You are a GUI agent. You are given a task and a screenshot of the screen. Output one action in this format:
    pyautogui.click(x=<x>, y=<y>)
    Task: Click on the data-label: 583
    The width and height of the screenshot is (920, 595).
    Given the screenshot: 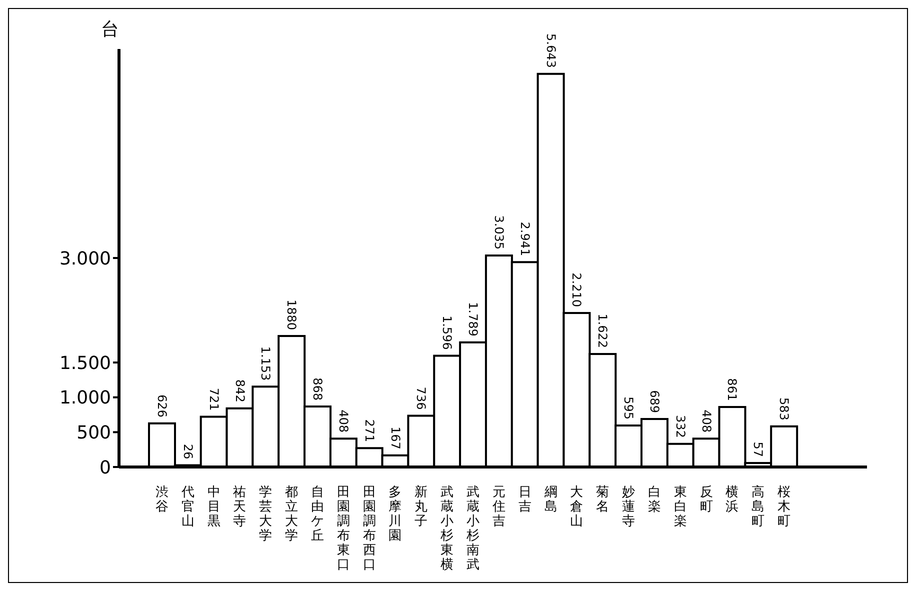 What is the action you would take?
    pyautogui.click(x=784, y=408)
    